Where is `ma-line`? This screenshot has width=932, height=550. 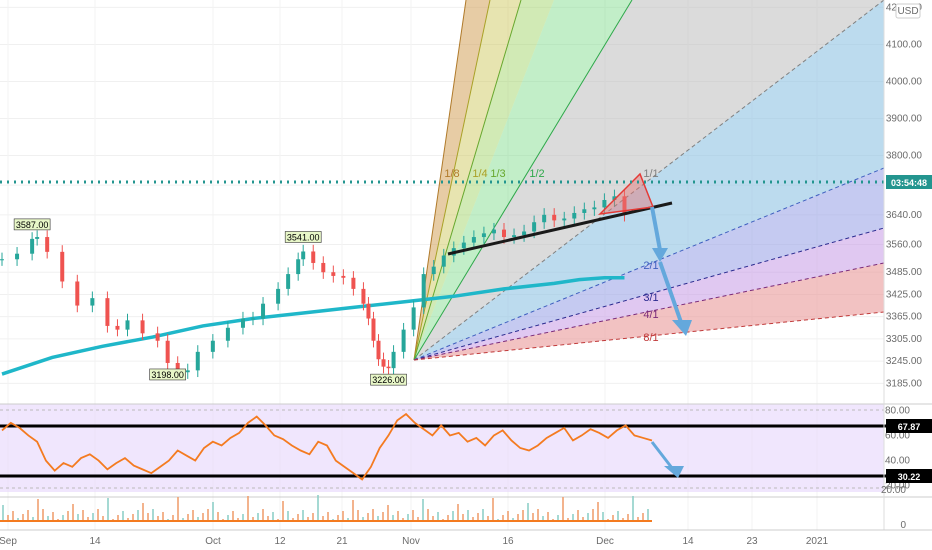 ma-line is located at coordinates (313, 326).